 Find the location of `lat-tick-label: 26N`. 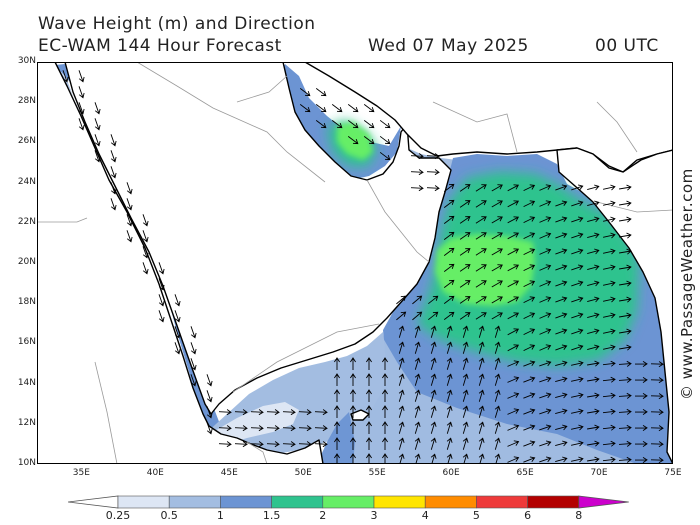

lat-tick-label: 26N is located at coordinates (26, 141).